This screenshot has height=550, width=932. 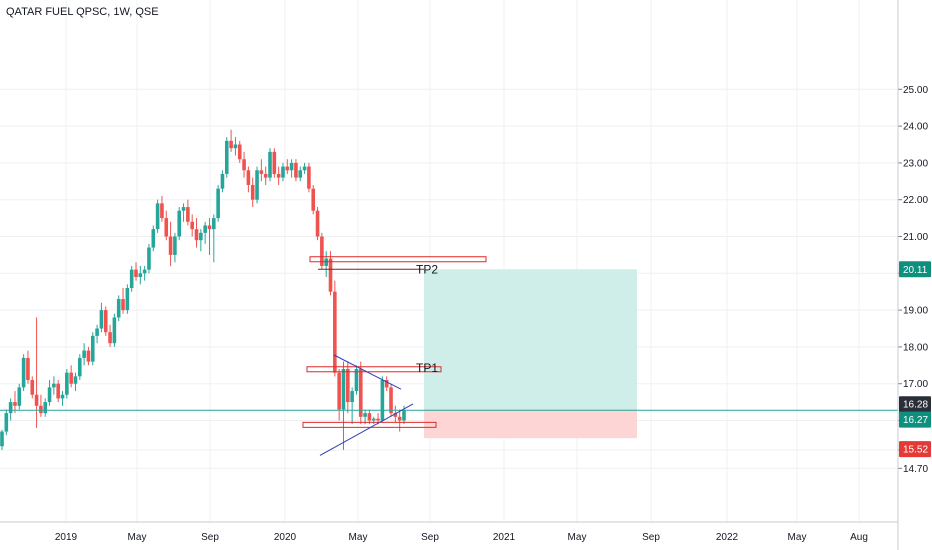 What do you see at coordinates (915, 200) in the screenshot?
I see `y-tick-label: 22.00` at bounding box center [915, 200].